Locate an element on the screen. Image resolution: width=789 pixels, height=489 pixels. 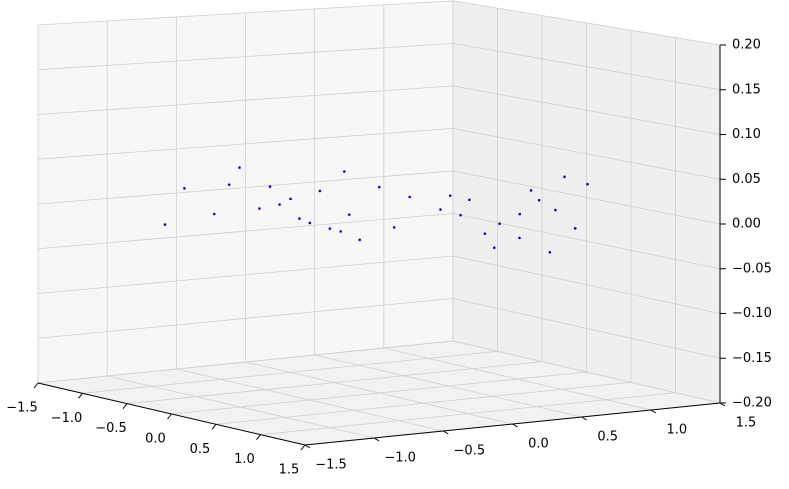
z-tick-label: 0.00 is located at coordinates (746, 224).